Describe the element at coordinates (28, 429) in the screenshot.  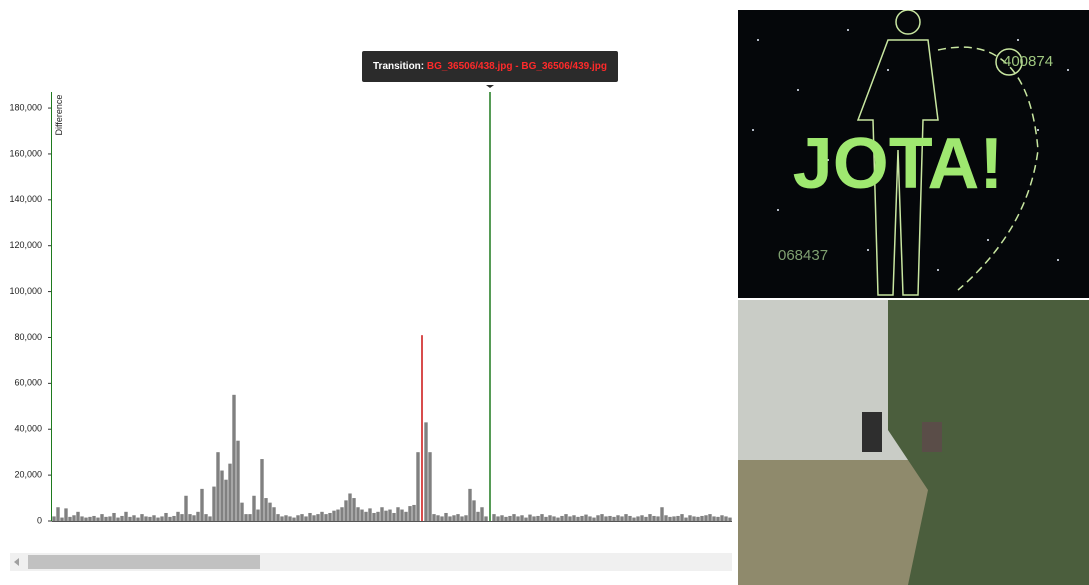
I see `y-tick-label: 40,000` at that location.